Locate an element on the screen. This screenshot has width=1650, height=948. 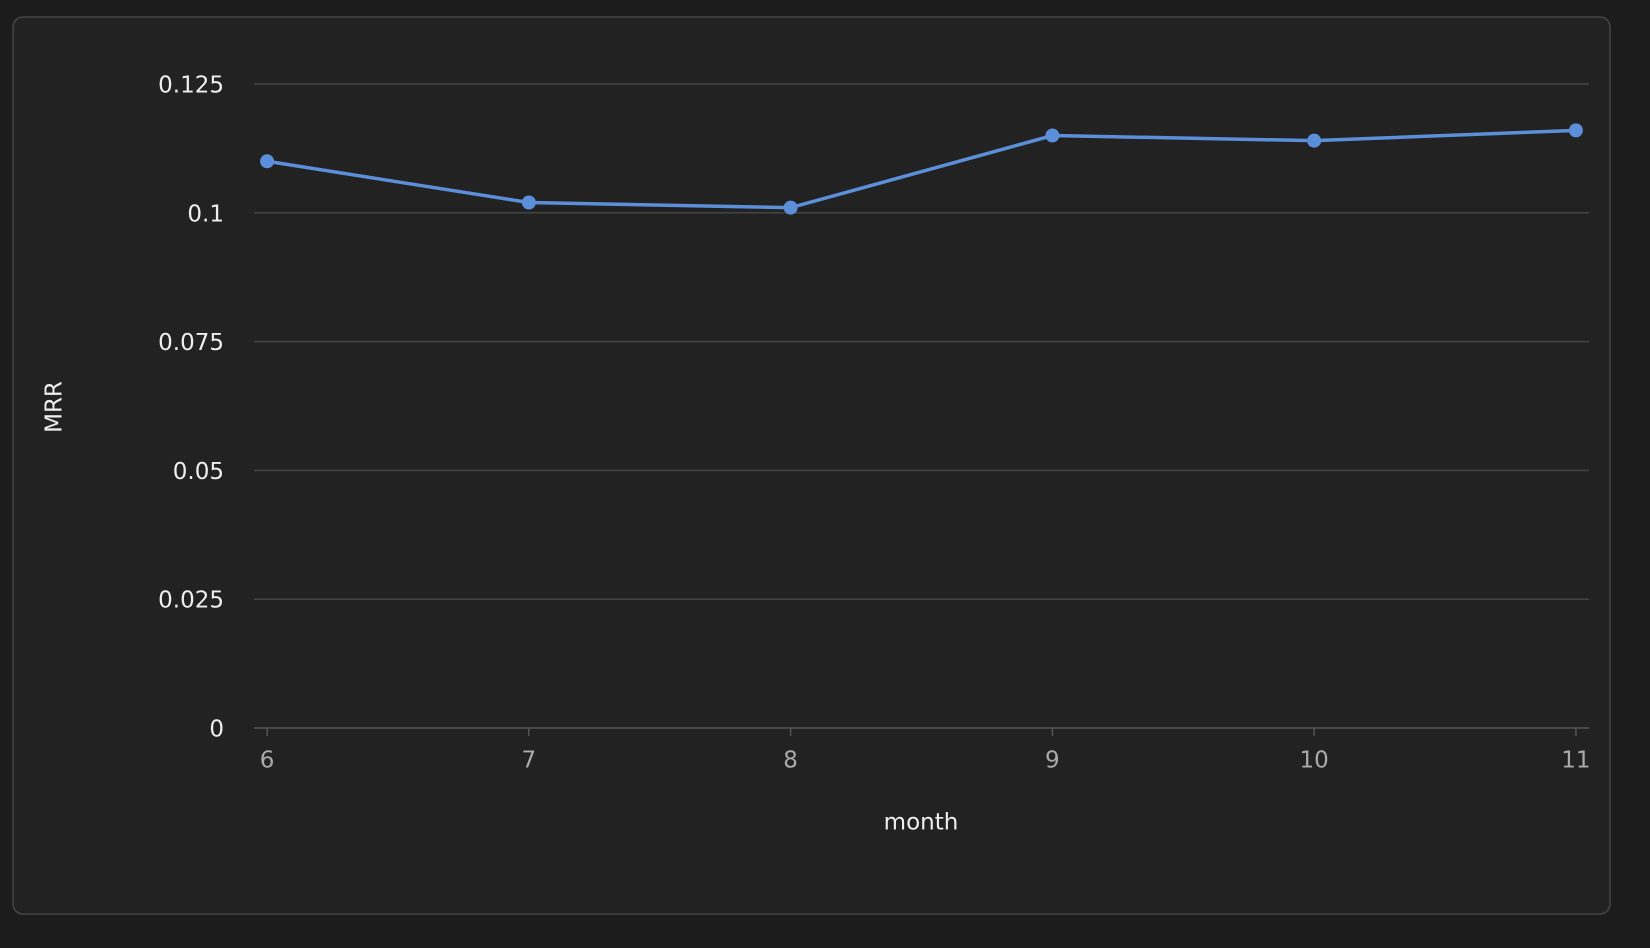
x-tick-label: 8 is located at coordinates (790, 761).